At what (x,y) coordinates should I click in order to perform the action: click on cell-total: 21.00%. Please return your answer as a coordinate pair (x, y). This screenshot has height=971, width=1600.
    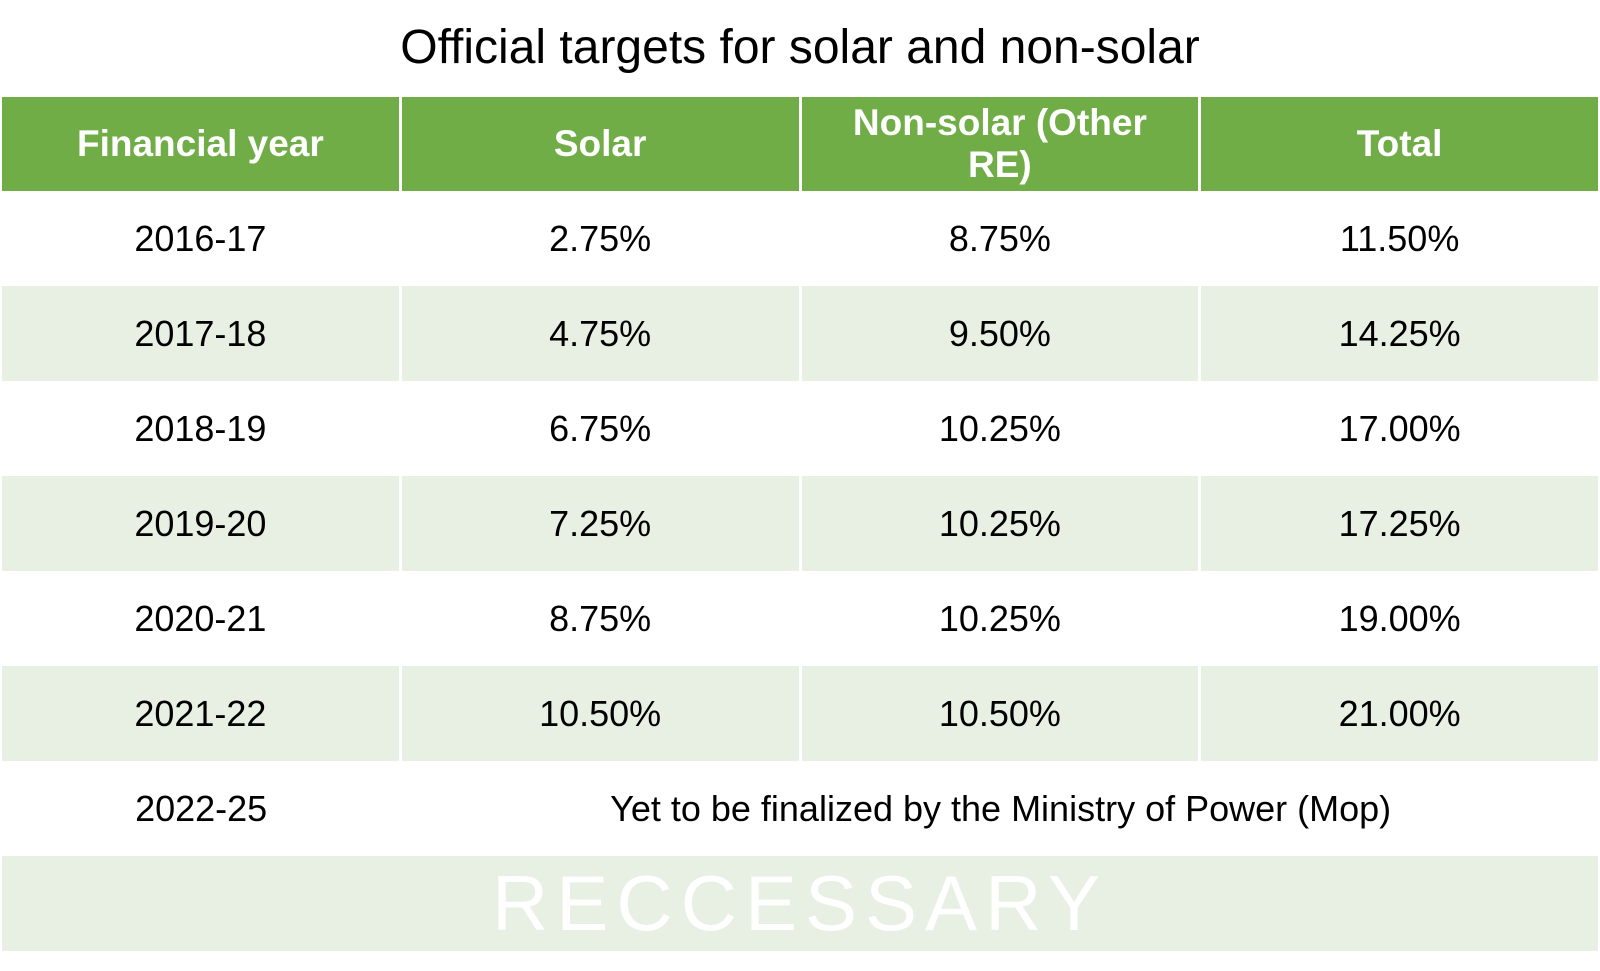
    Looking at the image, I should click on (1399, 713).